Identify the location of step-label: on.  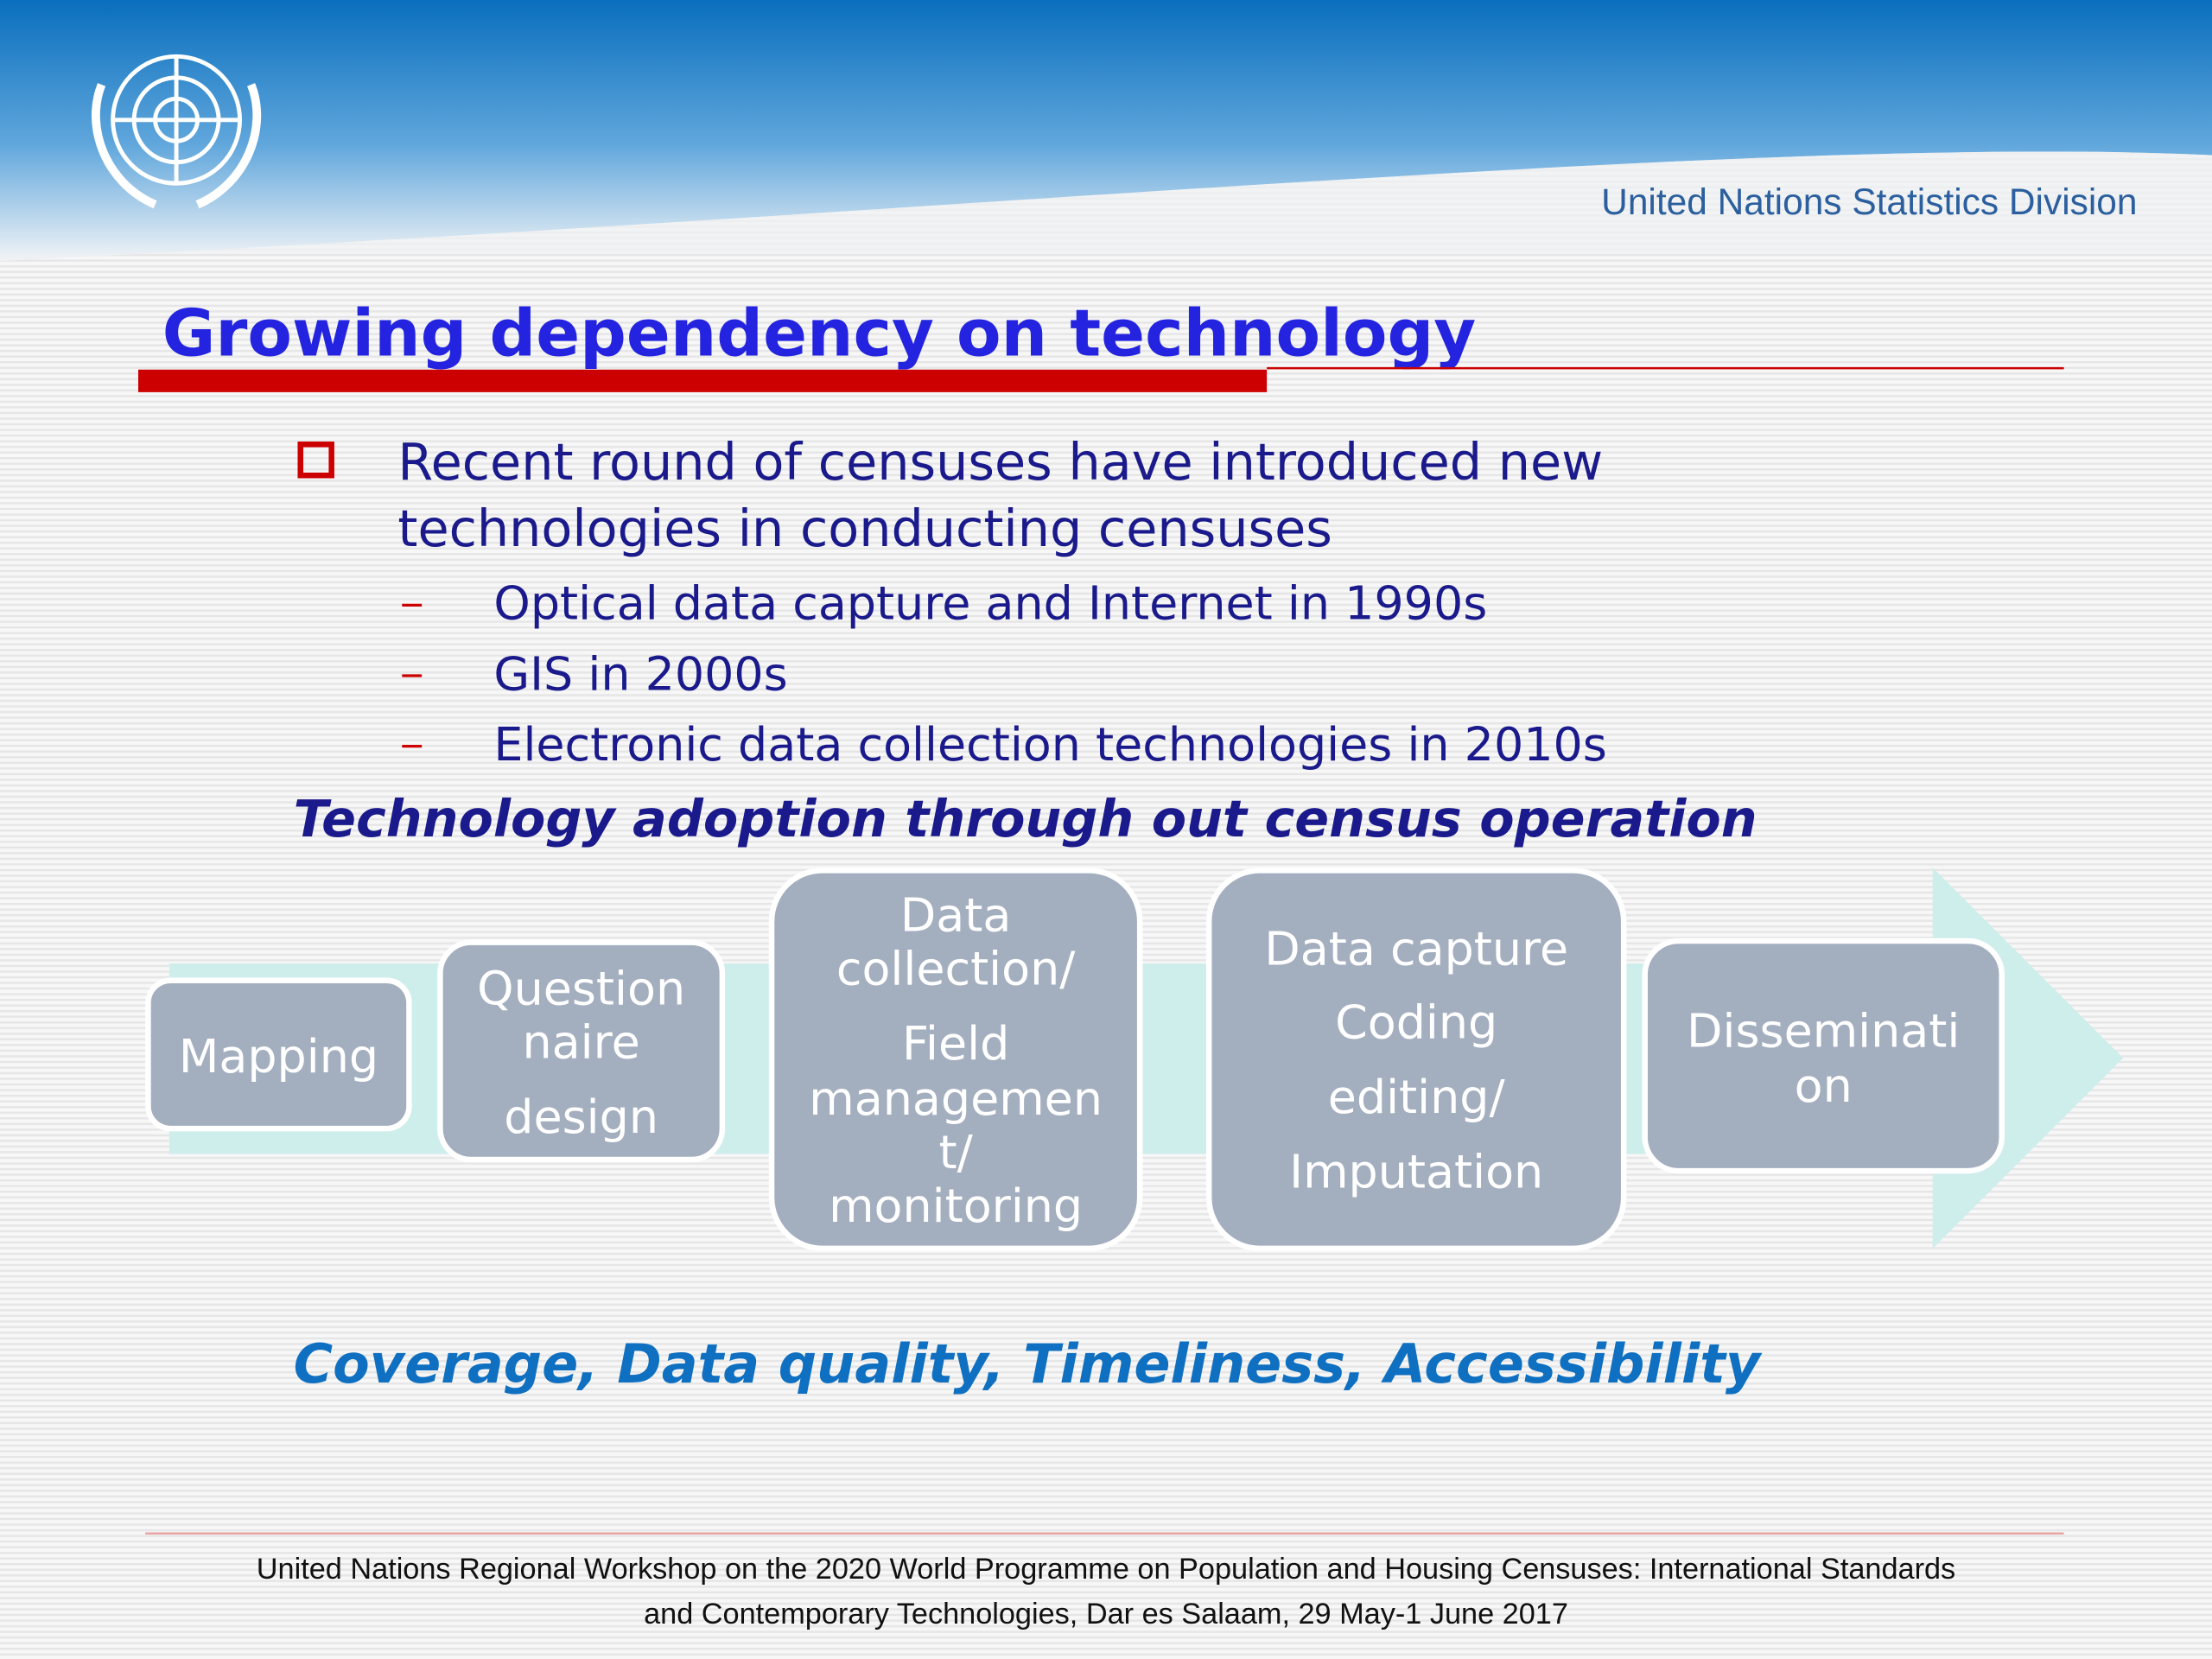
(1824, 1085).